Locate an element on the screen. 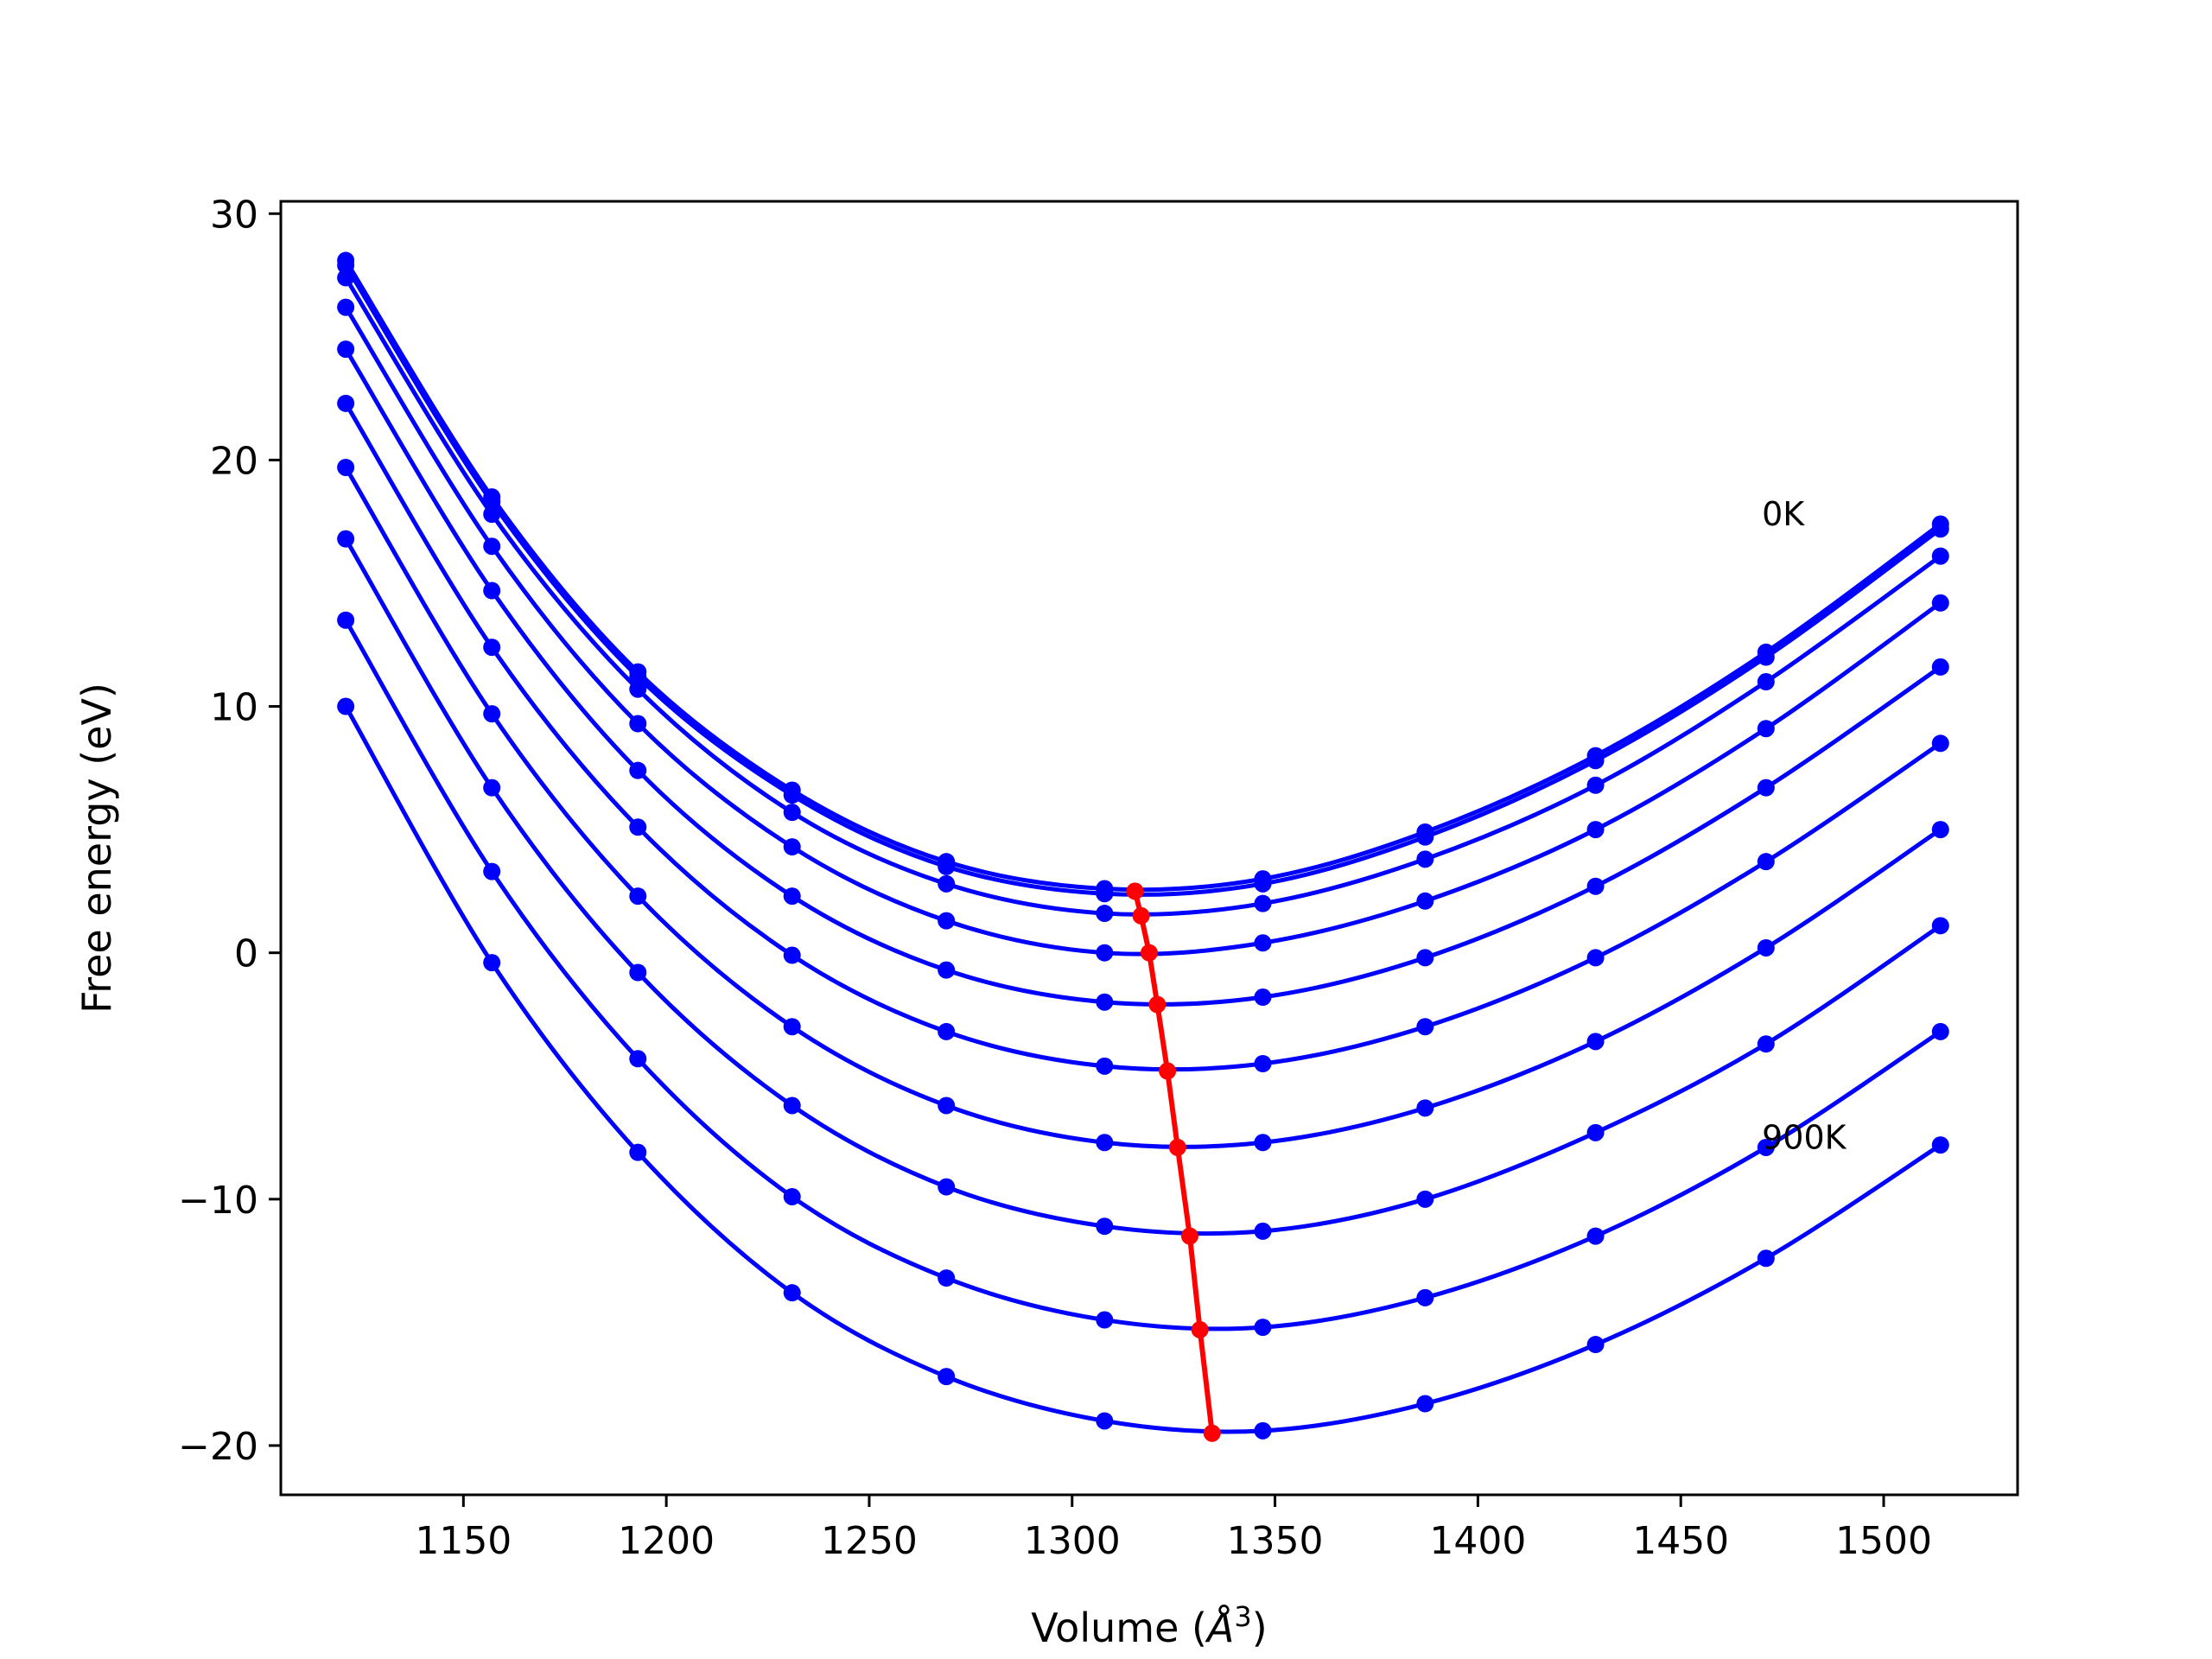  x-tick-label-1200: 1200 is located at coordinates (666, 1541).